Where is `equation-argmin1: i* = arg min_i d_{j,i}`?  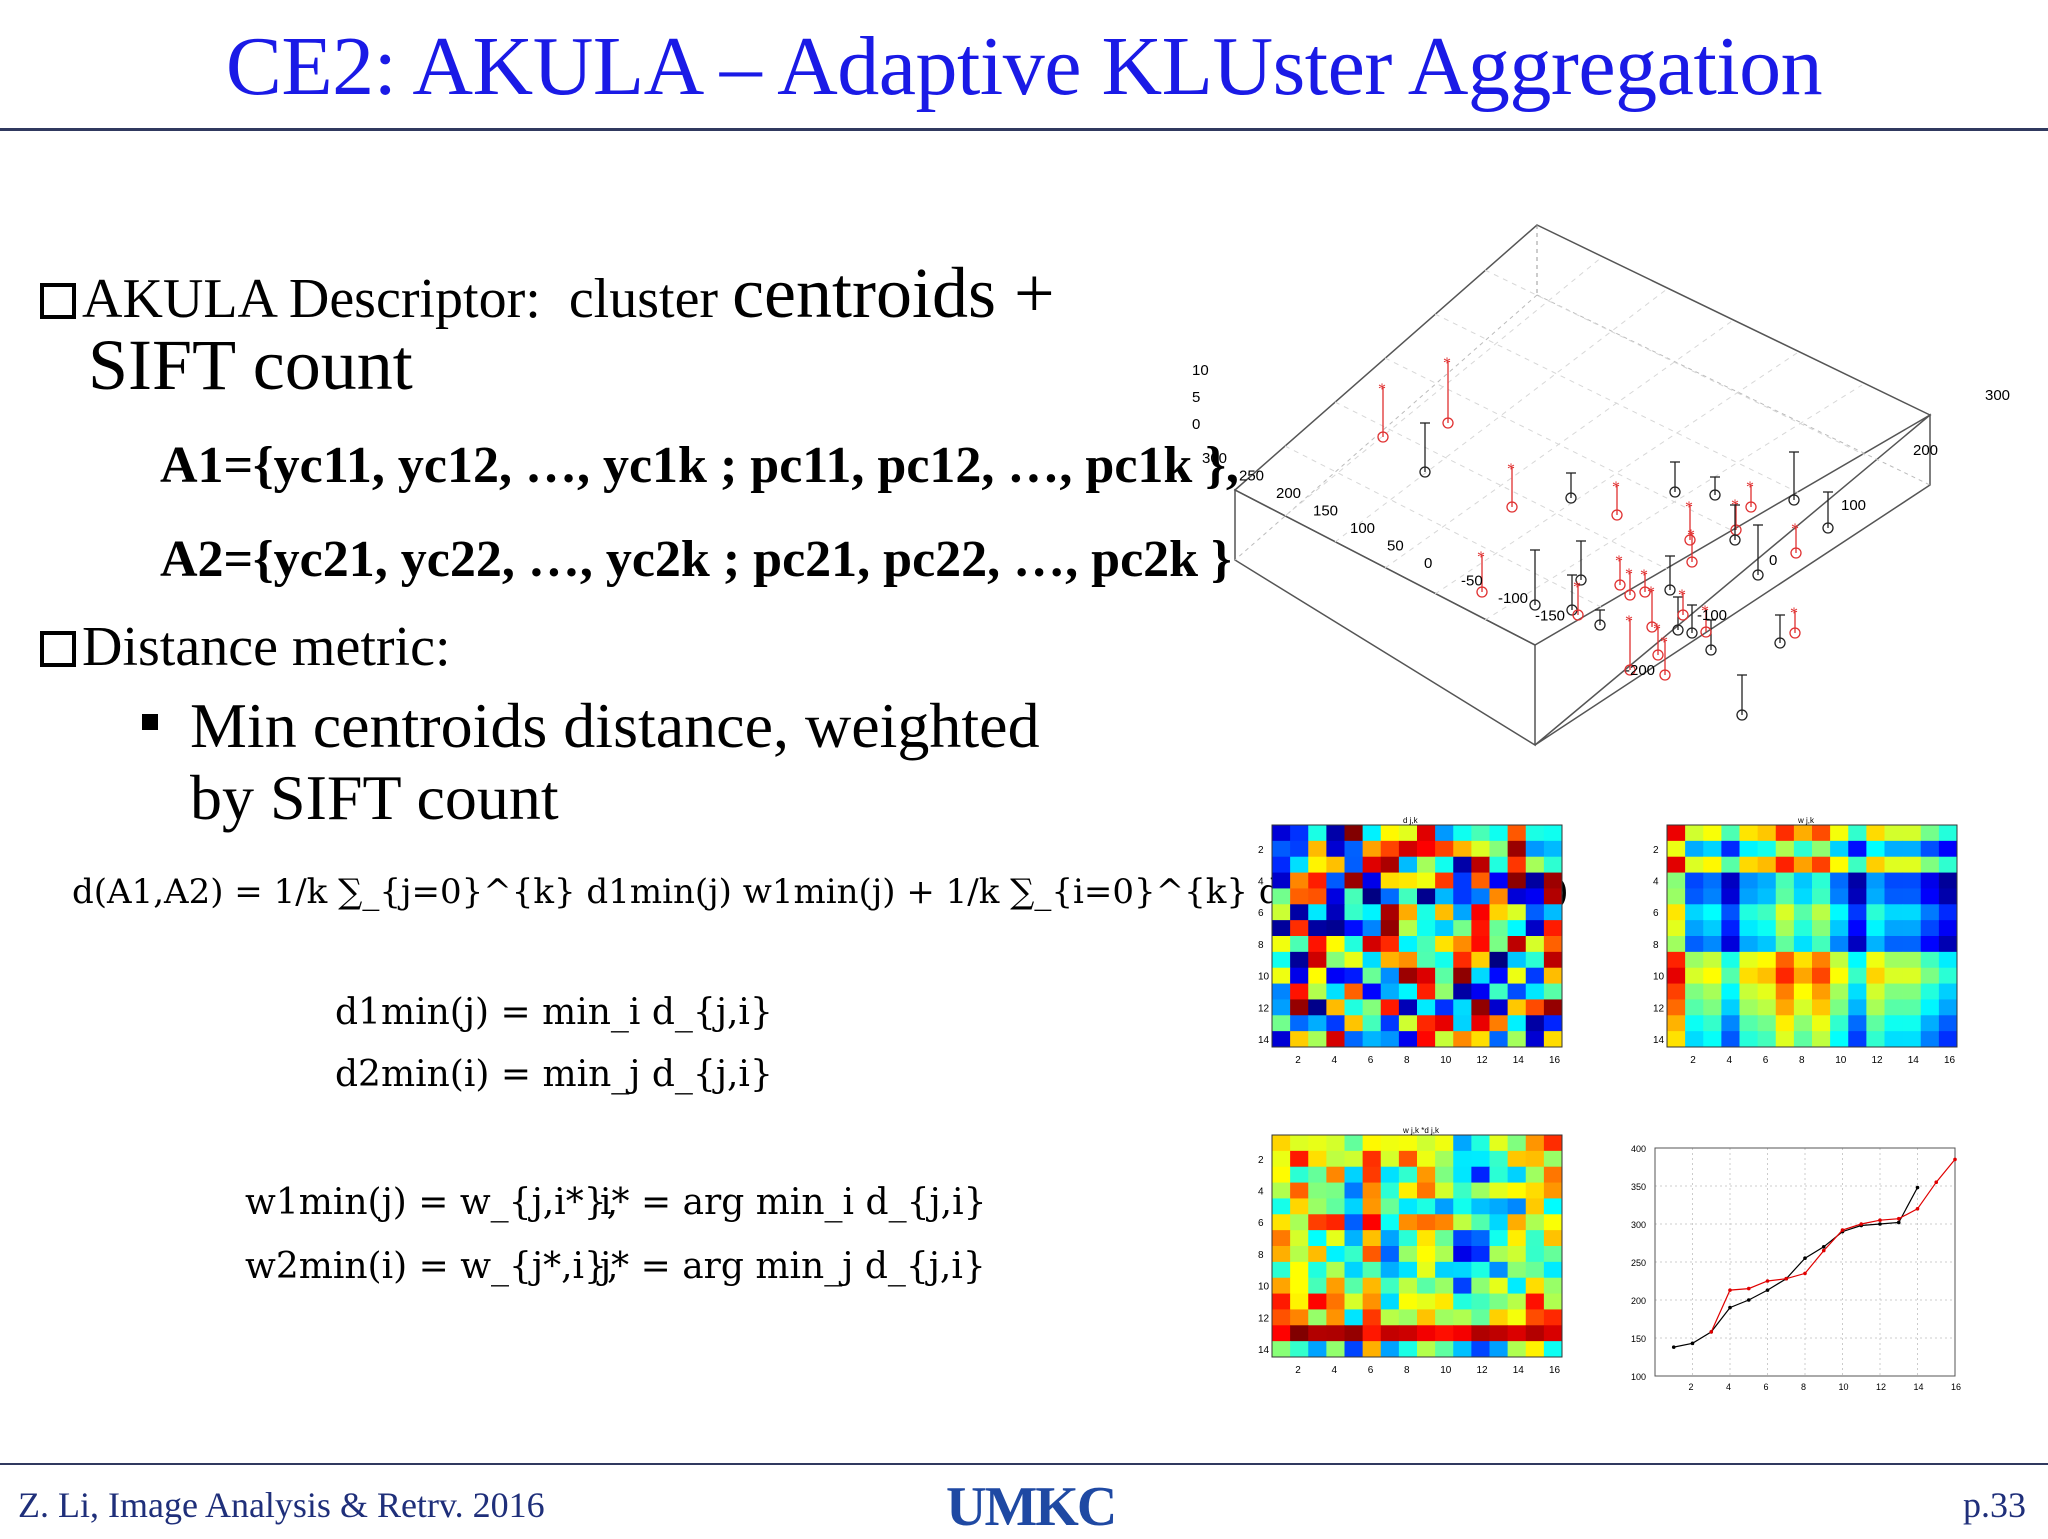 equation-argmin1: i* = arg min_i d_{j,i} is located at coordinates (793, 1202).